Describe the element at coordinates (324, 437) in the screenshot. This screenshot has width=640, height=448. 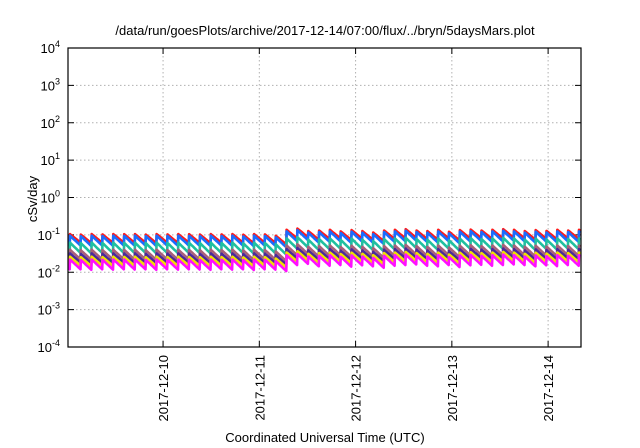
I see `x-axis-label: Coordinated Universal Time (UTC)` at that location.